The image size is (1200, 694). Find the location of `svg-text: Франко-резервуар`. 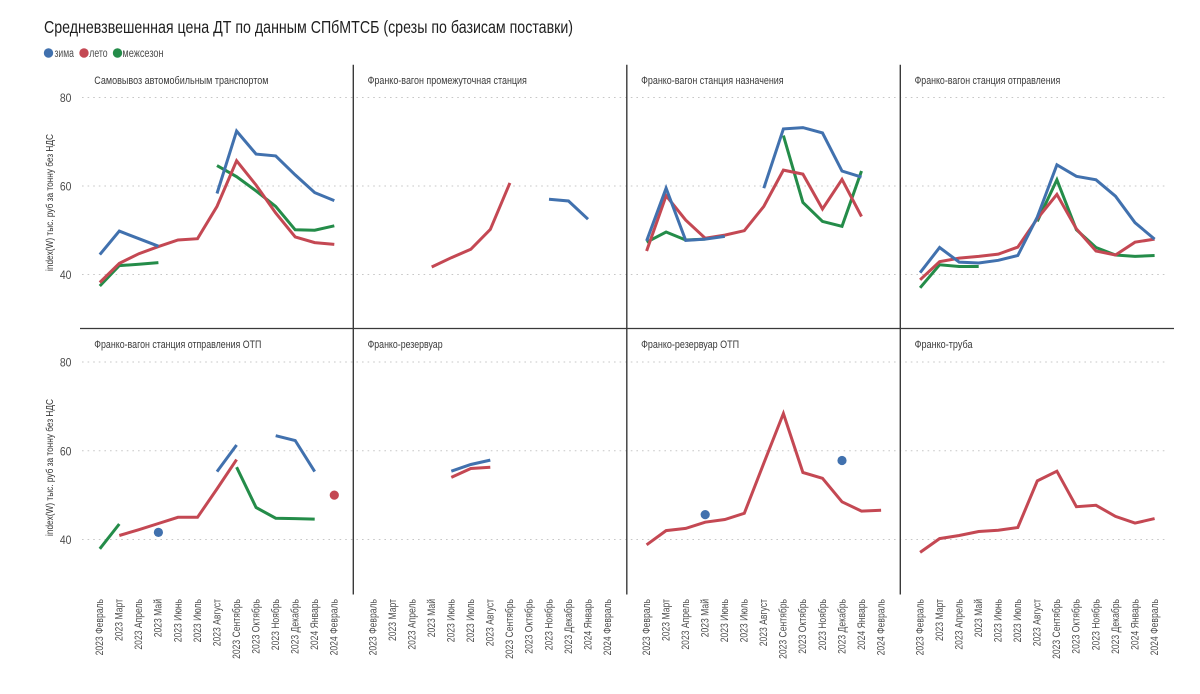

svg-text: Франко-резервуар is located at coordinates (405, 345).